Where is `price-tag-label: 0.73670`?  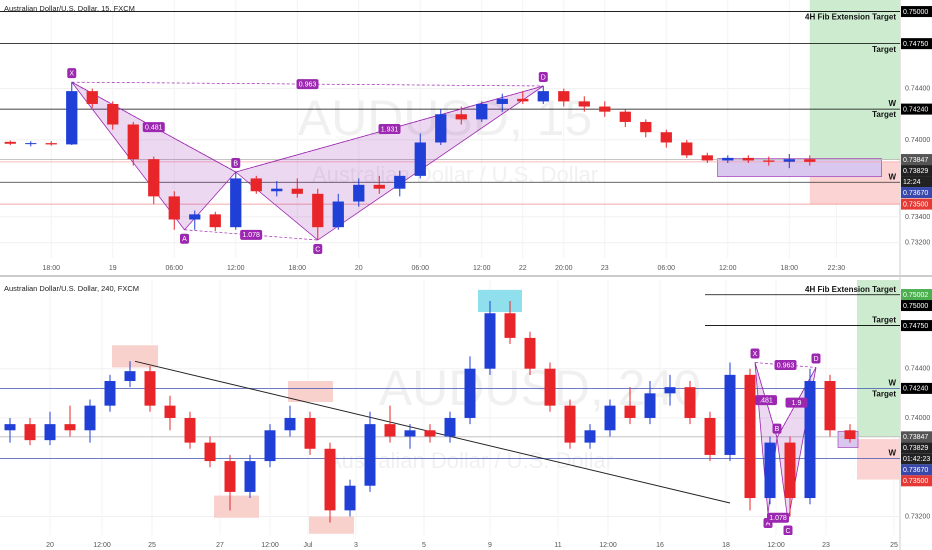
price-tag-label: 0.73670 is located at coordinates (915, 470).